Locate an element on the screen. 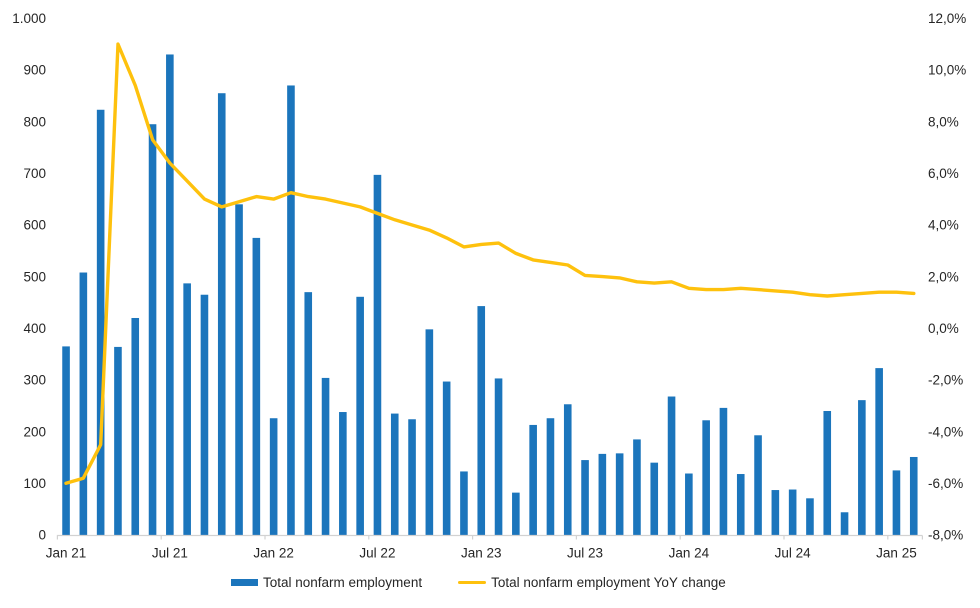  svg-text: -4,0% is located at coordinates (945, 431).